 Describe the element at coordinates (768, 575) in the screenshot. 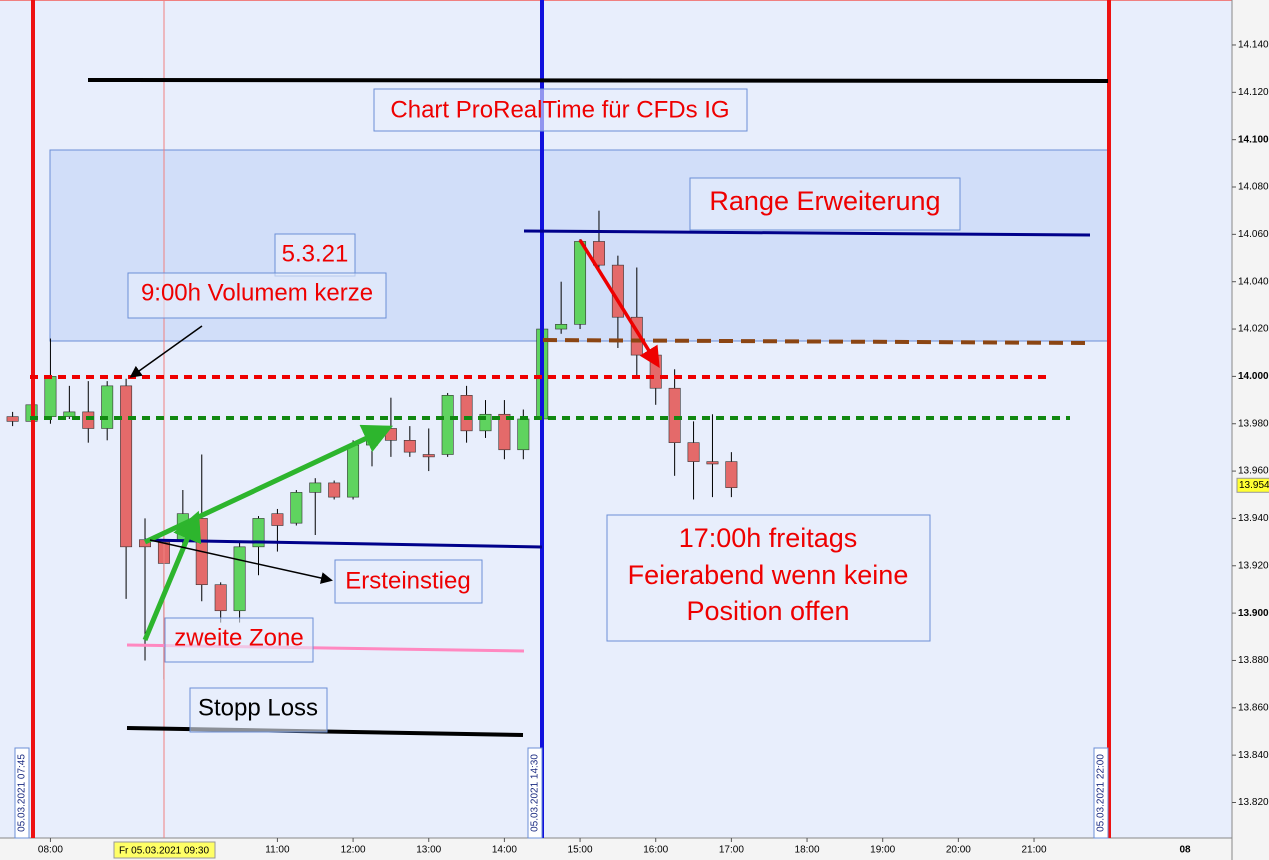

I see `annotation: Feierabend wenn keine` at that location.